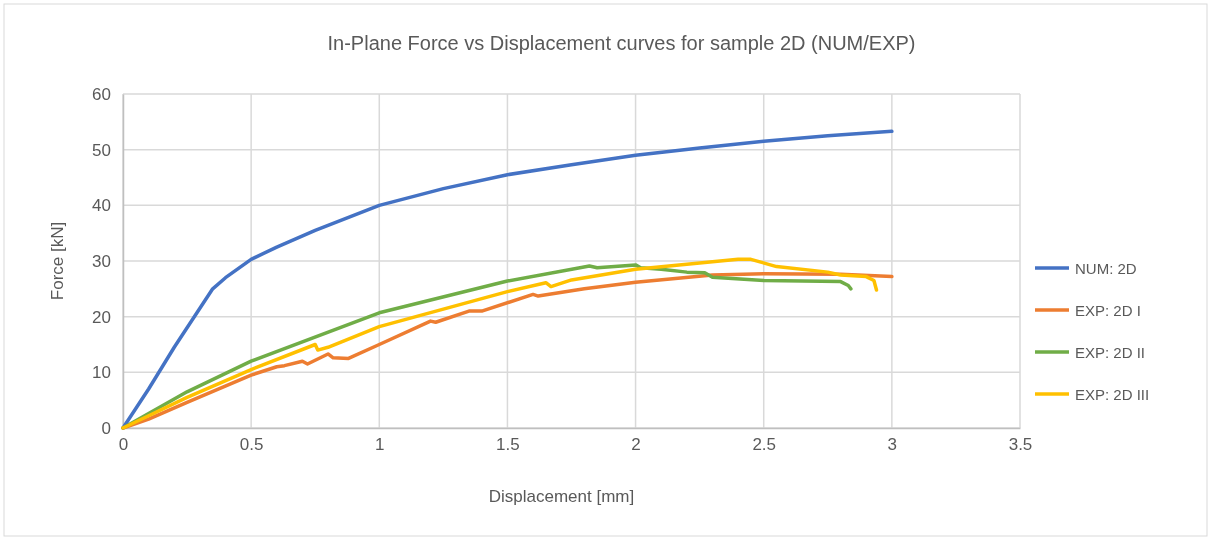 Image resolution: width=1211 pixels, height=540 pixels. What do you see at coordinates (892, 445) in the screenshot?
I see `x-tick-label: 3` at bounding box center [892, 445].